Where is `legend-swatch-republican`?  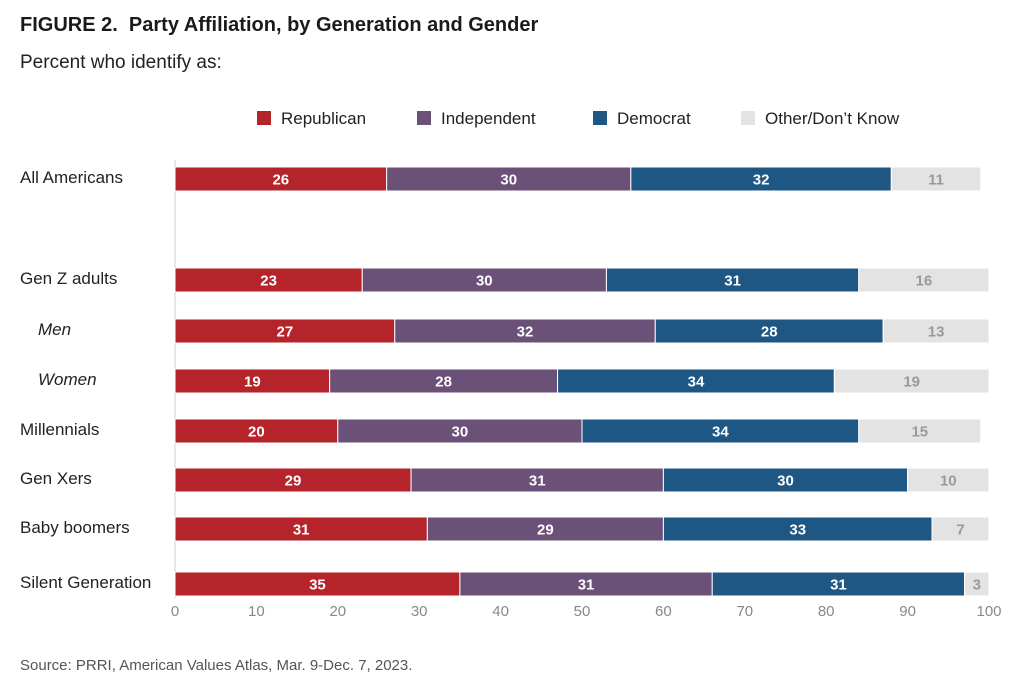 legend-swatch-republican is located at coordinates (264, 118).